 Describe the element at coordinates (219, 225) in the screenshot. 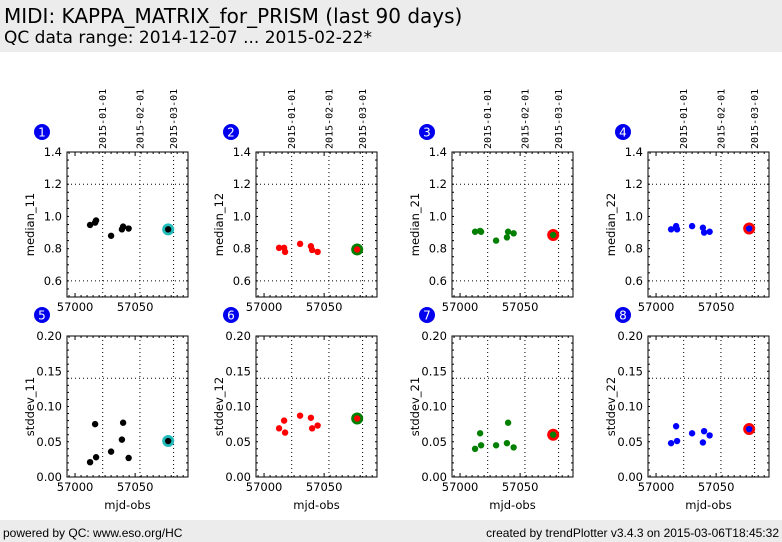

I see `y-axis-label: median_12` at that location.